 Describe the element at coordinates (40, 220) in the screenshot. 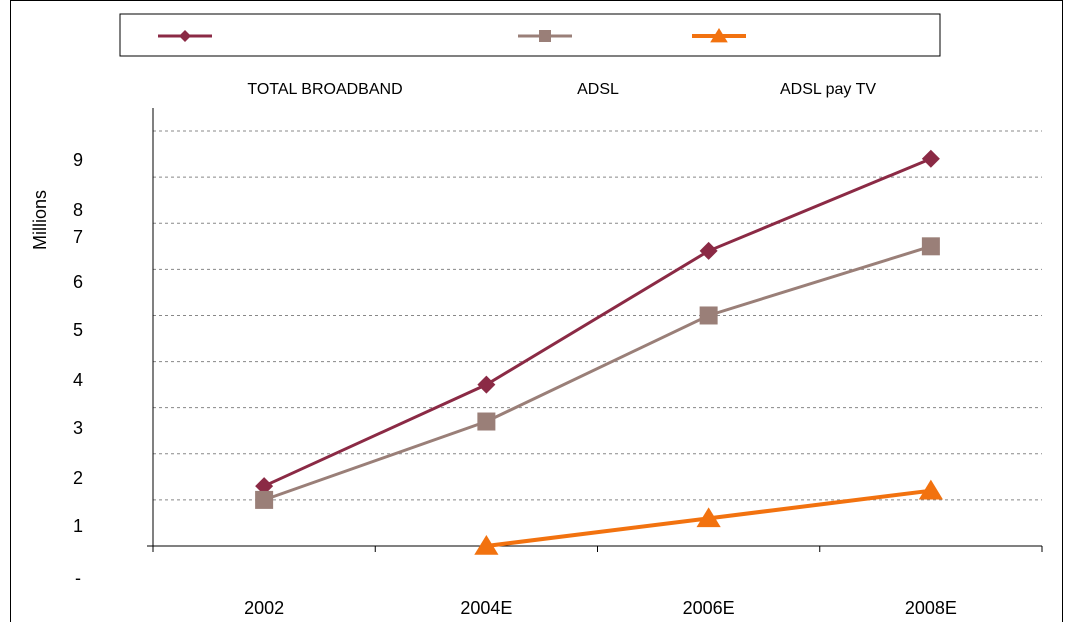

I see `y-axis-label: Millions` at that location.